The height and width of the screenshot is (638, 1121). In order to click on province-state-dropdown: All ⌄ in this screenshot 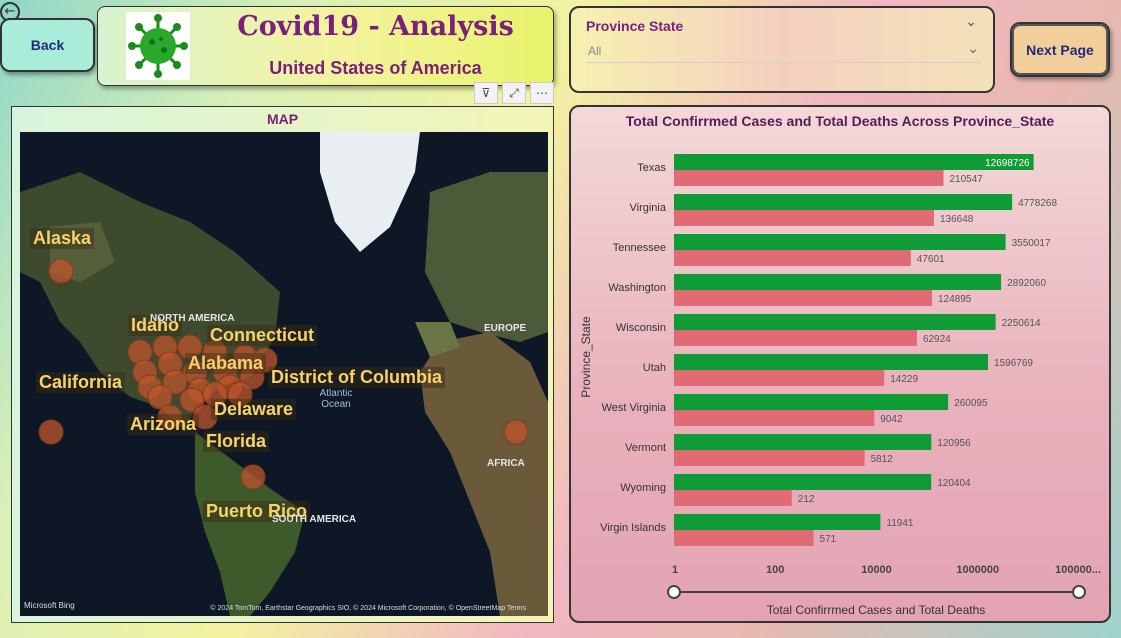, I will do `click(783, 52)`.